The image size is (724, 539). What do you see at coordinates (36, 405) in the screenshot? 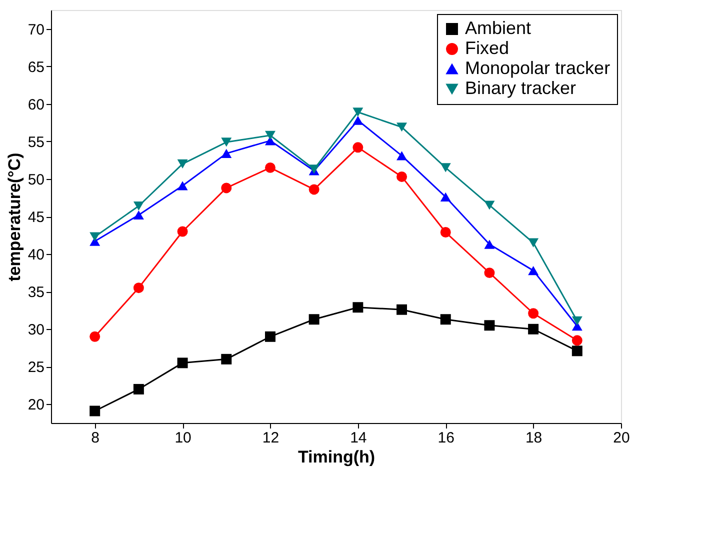
I see `y-tick-label: 20` at bounding box center [36, 405].